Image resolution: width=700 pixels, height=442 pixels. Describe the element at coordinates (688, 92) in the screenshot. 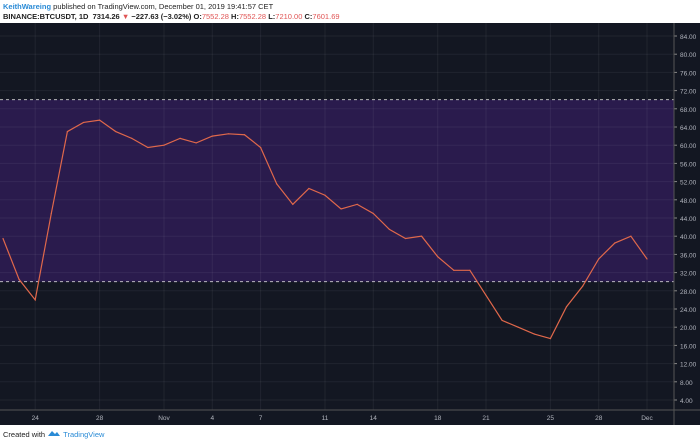

I see `y-tick-label: 72.00` at that location.